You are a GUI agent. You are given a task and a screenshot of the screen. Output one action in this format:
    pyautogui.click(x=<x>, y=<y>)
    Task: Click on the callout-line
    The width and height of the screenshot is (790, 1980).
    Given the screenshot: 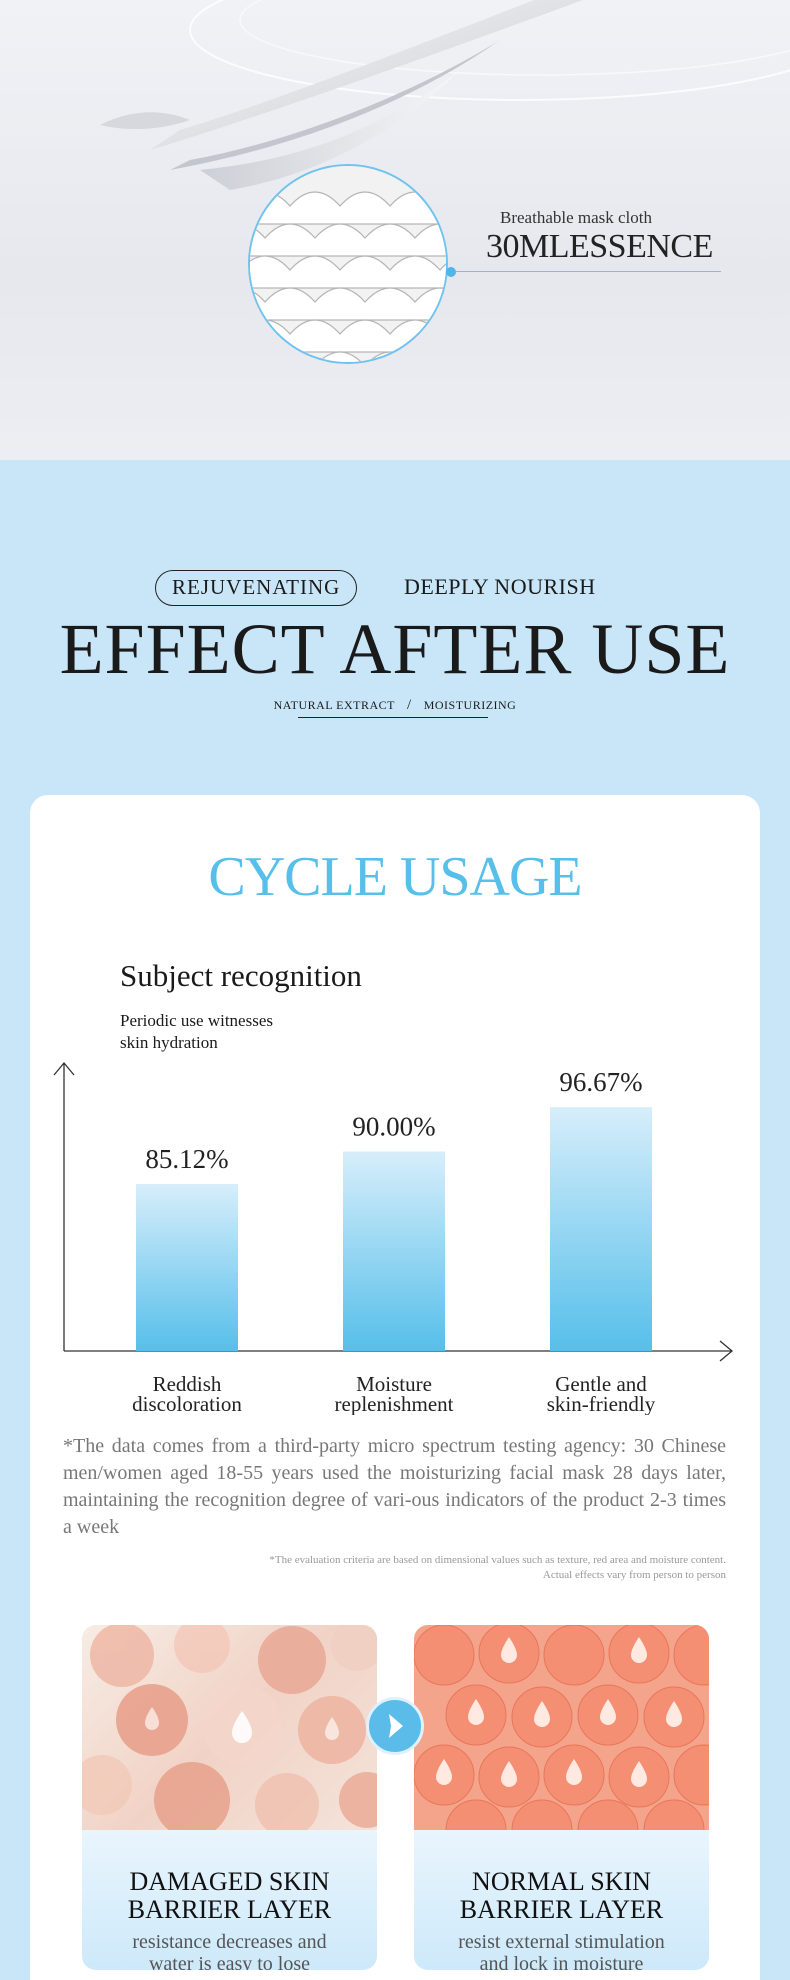 What is the action you would take?
    pyautogui.click(x=588, y=271)
    